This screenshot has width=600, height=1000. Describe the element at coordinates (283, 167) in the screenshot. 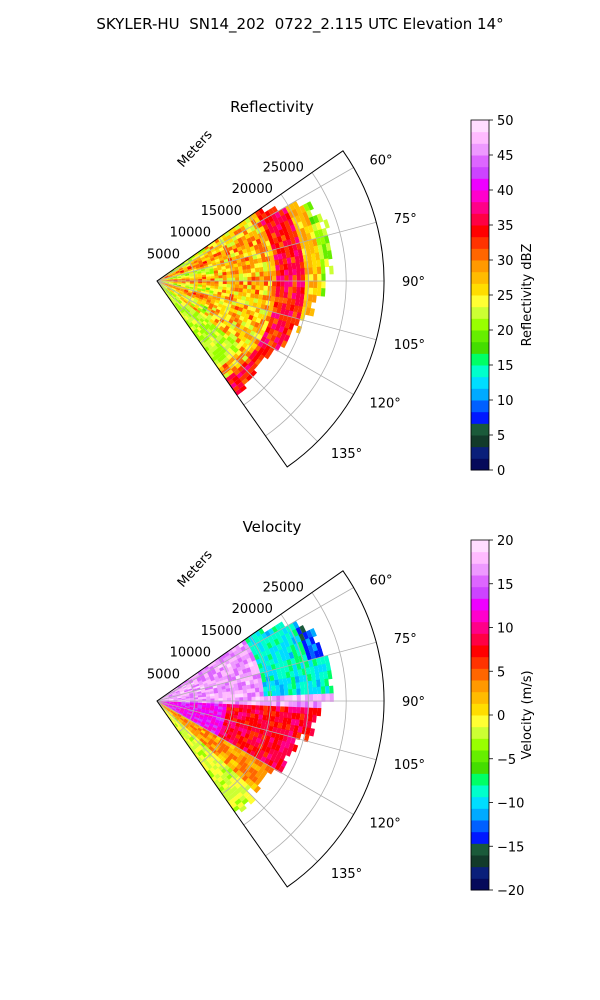

I see `radial-tick-label: 25000` at that location.